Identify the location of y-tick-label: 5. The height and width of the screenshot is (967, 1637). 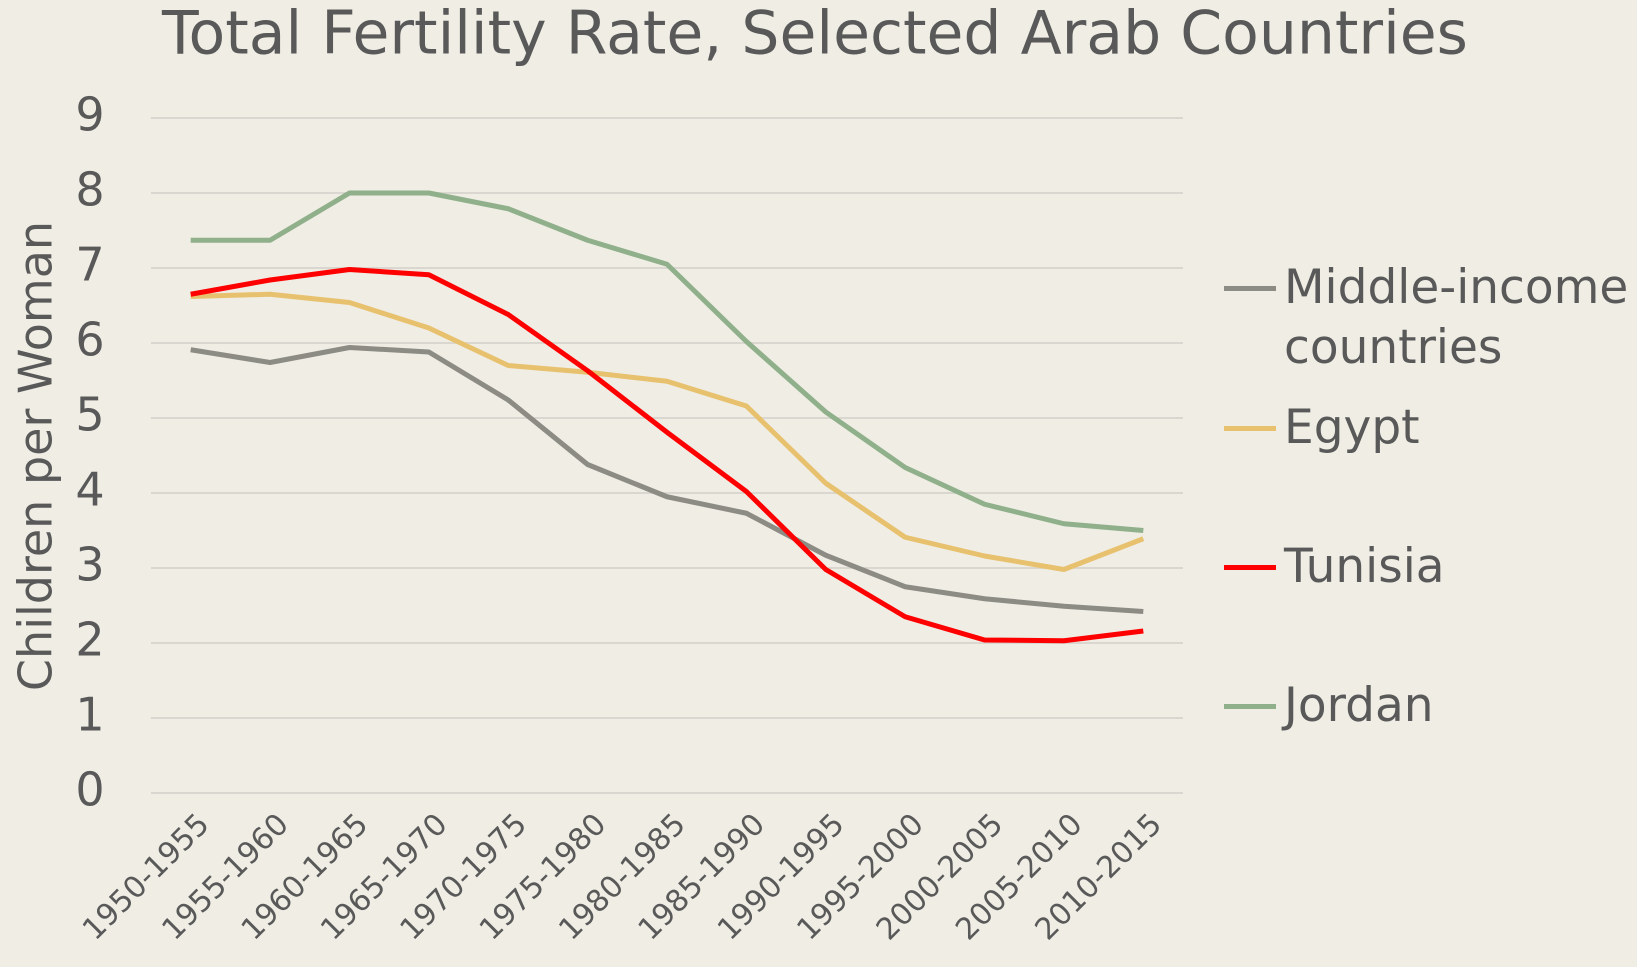
(89, 415).